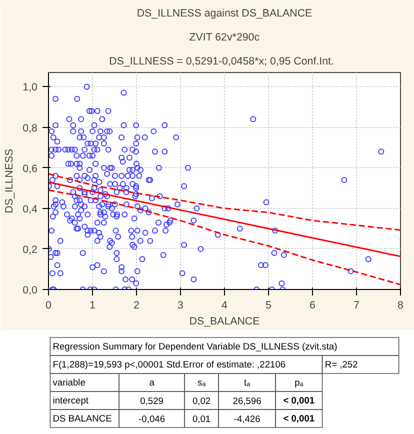 This screenshot has width=414, height=434. What do you see at coordinates (30, 128) in the screenshot?
I see `y-tick-label: 0,8` at bounding box center [30, 128].